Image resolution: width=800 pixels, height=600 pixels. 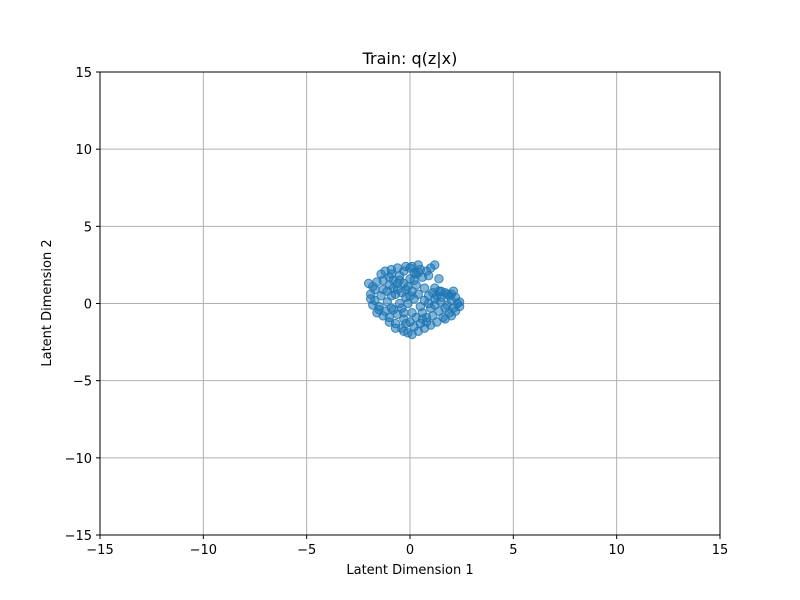 What do you see at coordinates (513, 550) in the screenshot?
I see `x-tick-label: 5` at bounding box center [513, 550].